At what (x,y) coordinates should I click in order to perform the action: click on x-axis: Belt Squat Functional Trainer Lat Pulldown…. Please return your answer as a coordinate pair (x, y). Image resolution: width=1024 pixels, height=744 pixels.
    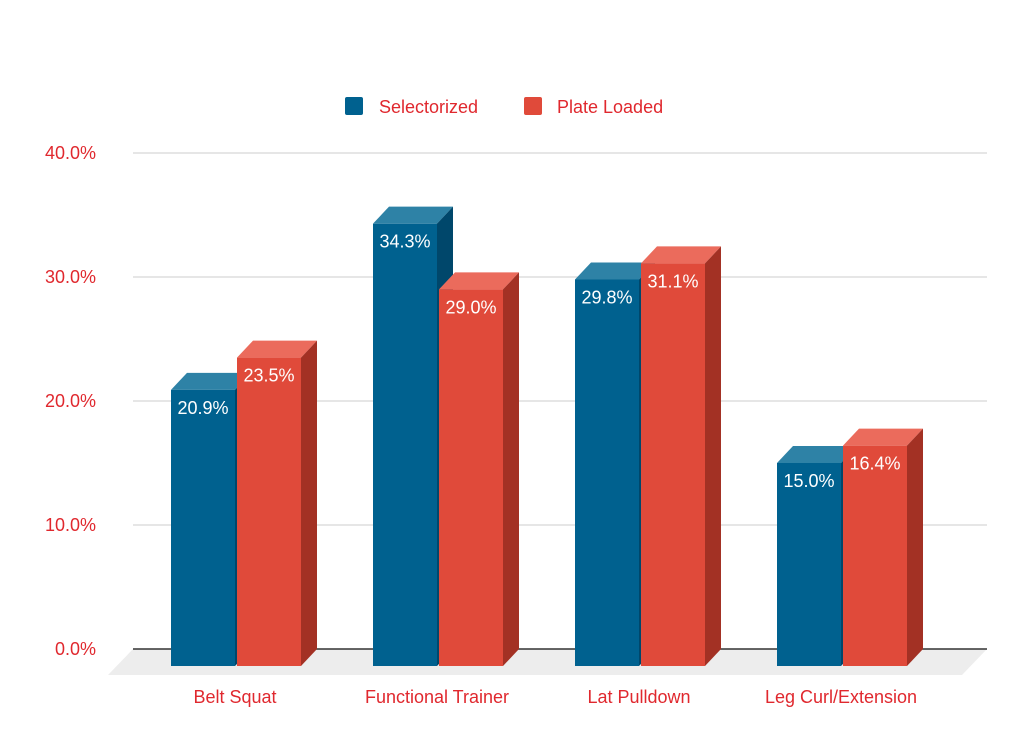
    Looking at the image, I should click on (555, 697).